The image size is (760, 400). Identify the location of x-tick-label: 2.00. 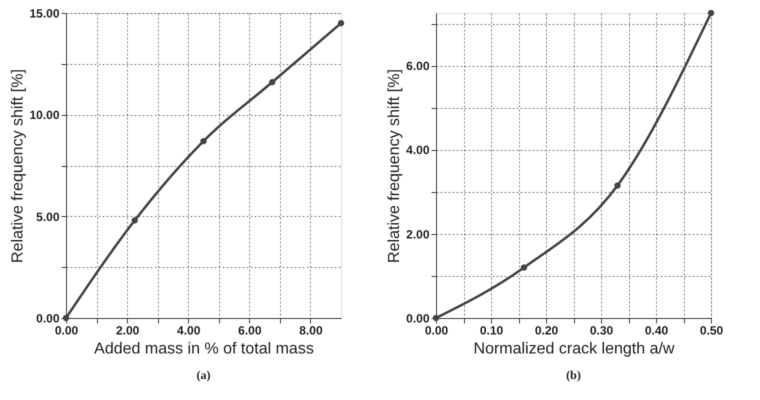
(128, 331).